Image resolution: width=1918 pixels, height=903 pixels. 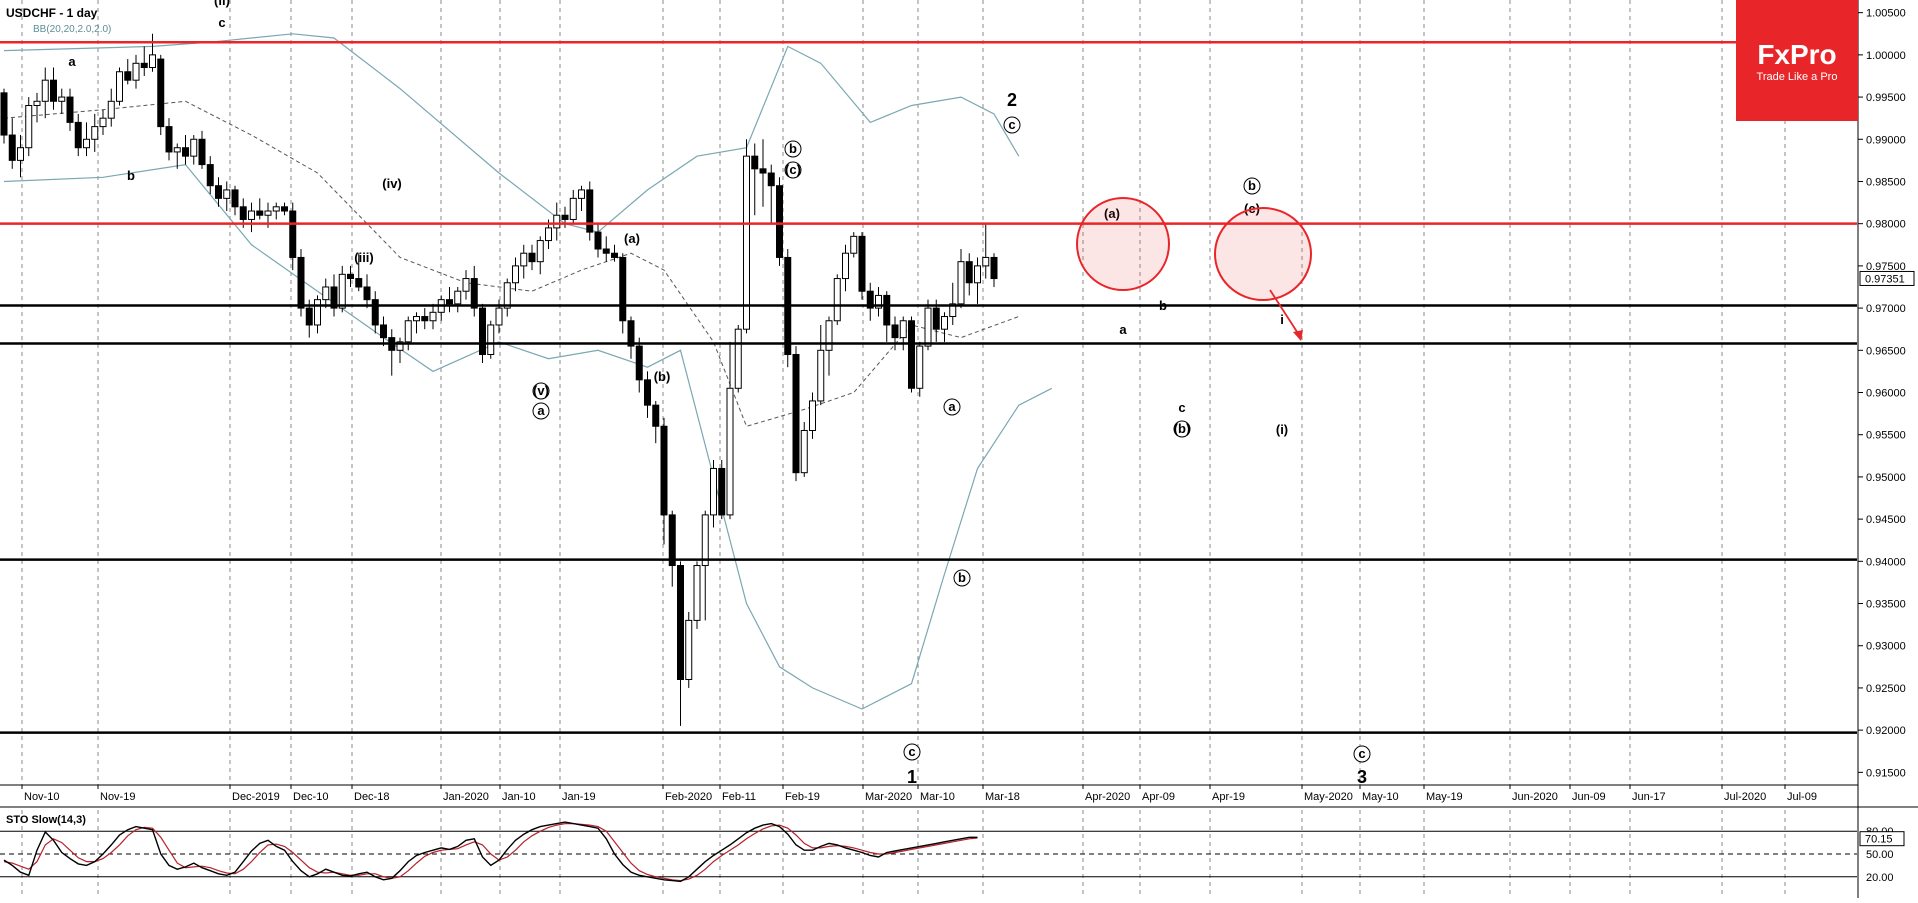 What do you see at coordinates (1886, 605) in the screenshot?
I see `price-tick-label: 0.93500` at bounding box center [1886, 605].